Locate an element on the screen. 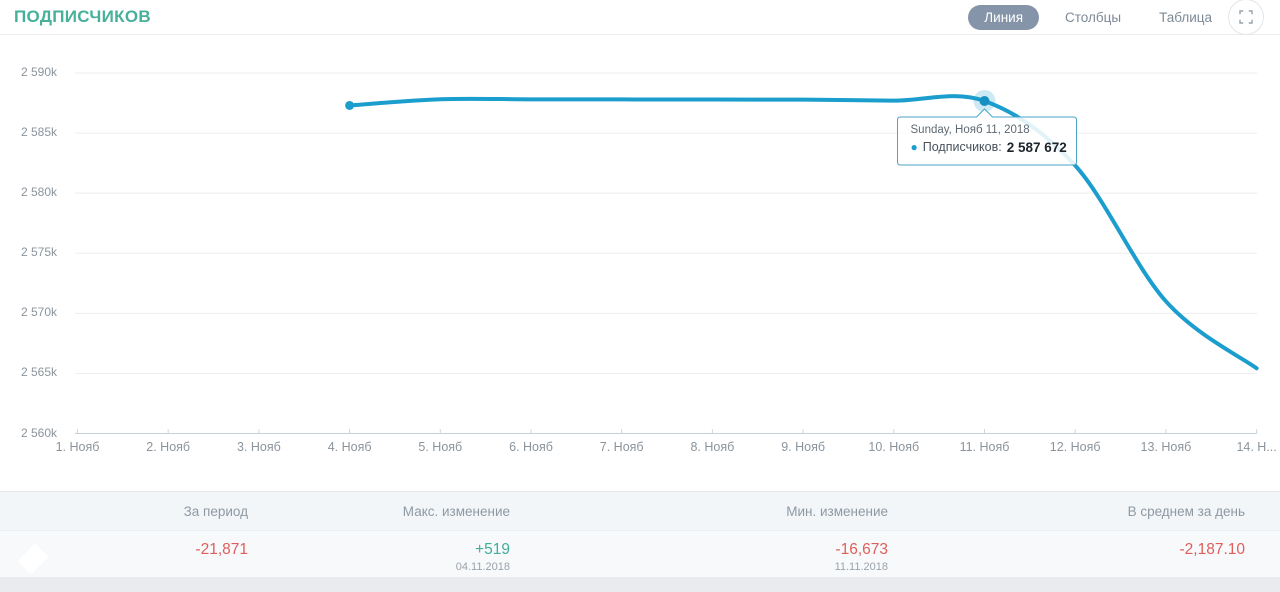  tooltip-date: Sunday, Нояб 11, 2018 is located at coordinates (970, 129).